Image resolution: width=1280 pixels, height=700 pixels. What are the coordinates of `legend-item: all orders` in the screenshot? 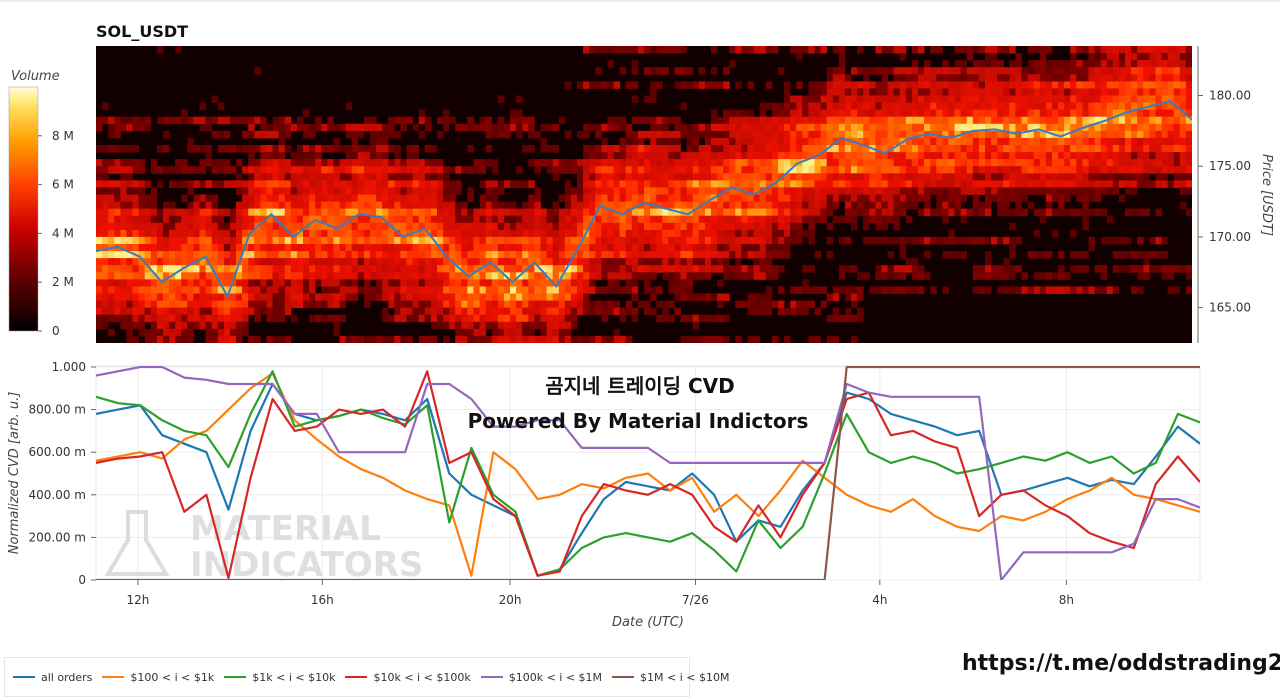 It's located at (52, 677).